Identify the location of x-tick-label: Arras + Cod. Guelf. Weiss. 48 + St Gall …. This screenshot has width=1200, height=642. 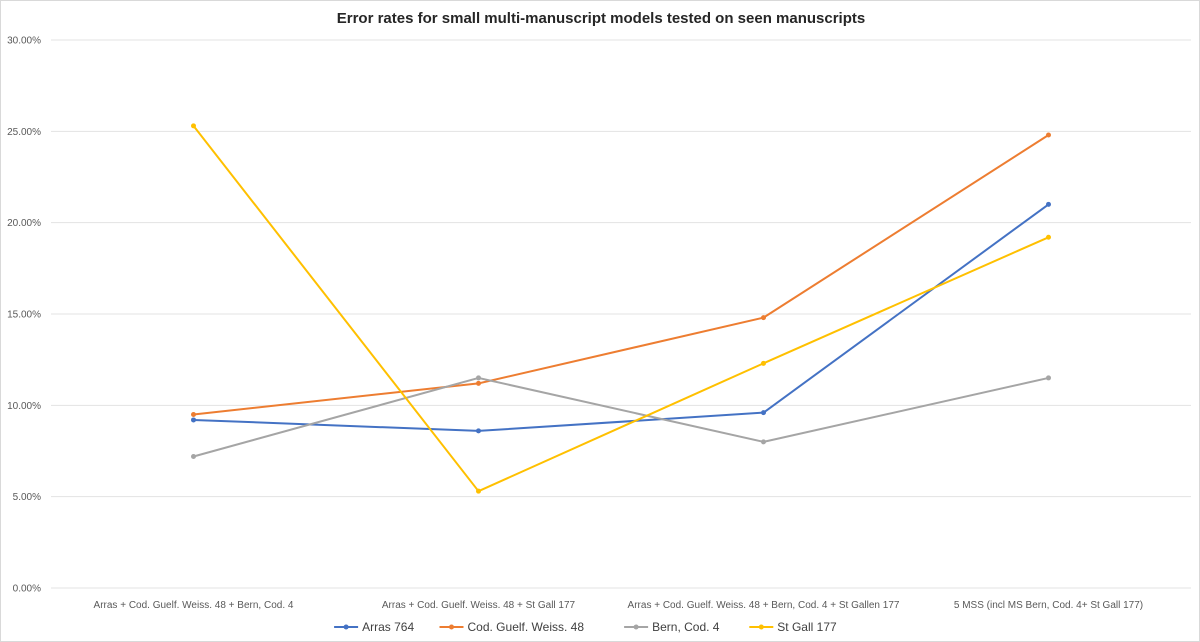
(479, 605).